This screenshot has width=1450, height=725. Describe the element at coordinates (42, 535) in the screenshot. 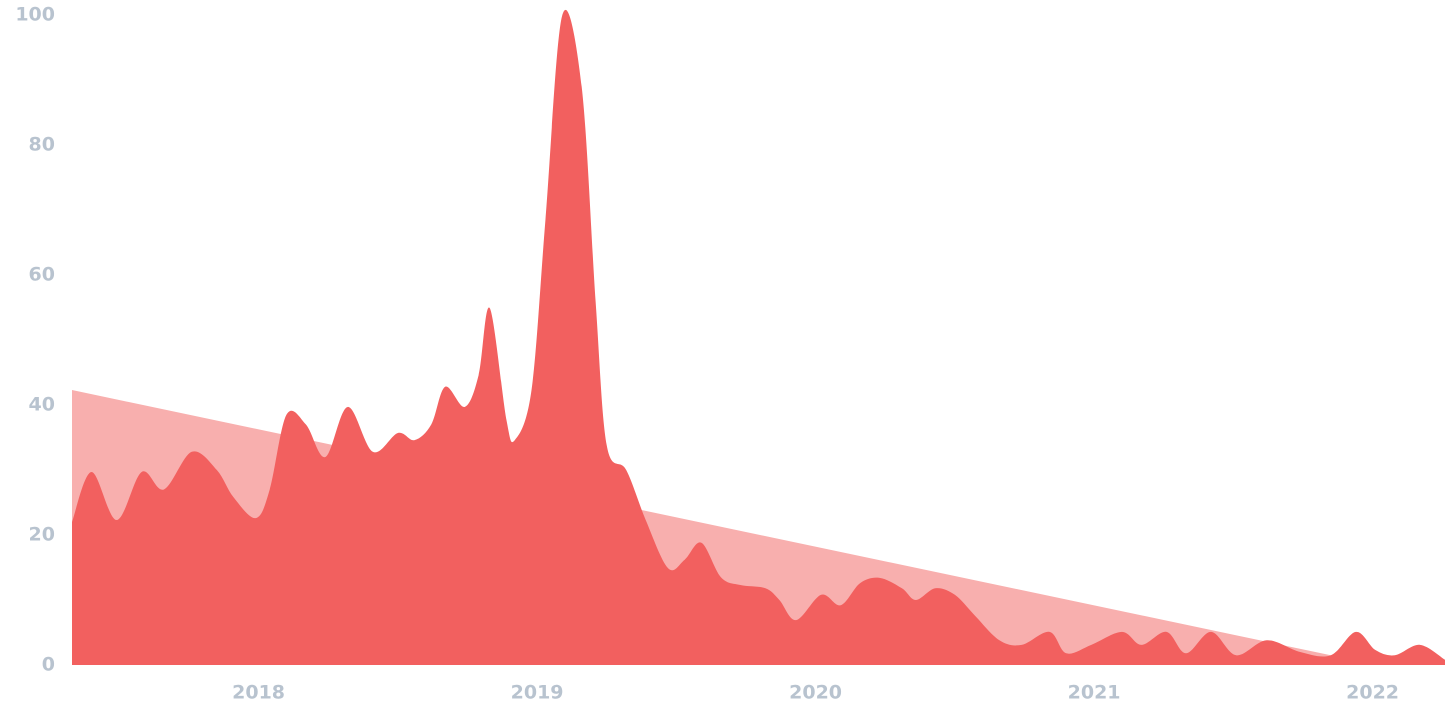

I see `y-tick-label: 20` at that location.